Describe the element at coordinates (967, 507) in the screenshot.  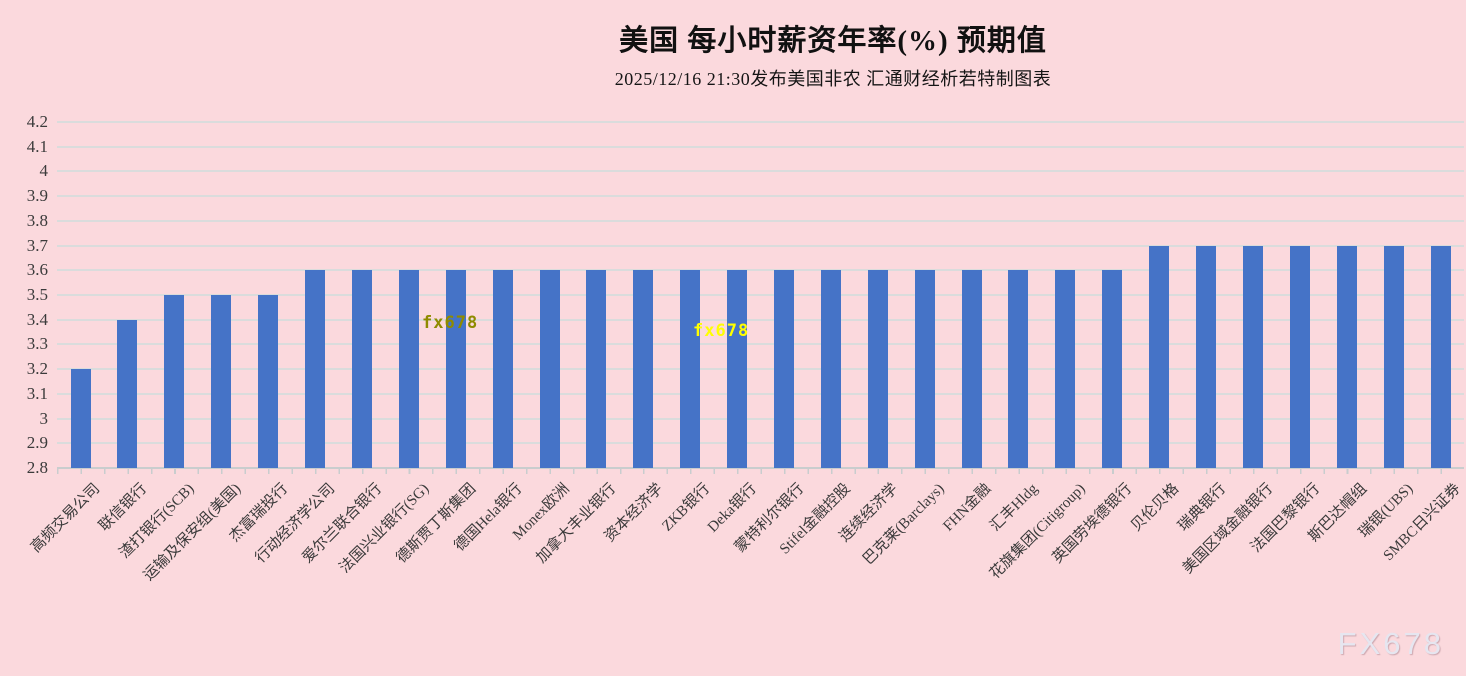
I see `x-axis-category-label: FHN金融` at that location.